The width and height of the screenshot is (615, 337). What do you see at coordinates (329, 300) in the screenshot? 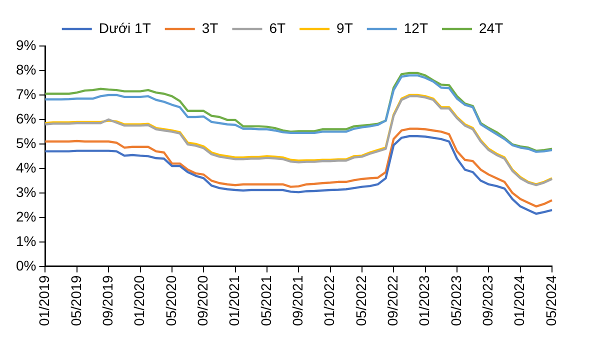
I see `x-tick-label: 01/2022` at bounding box center [329, 300].